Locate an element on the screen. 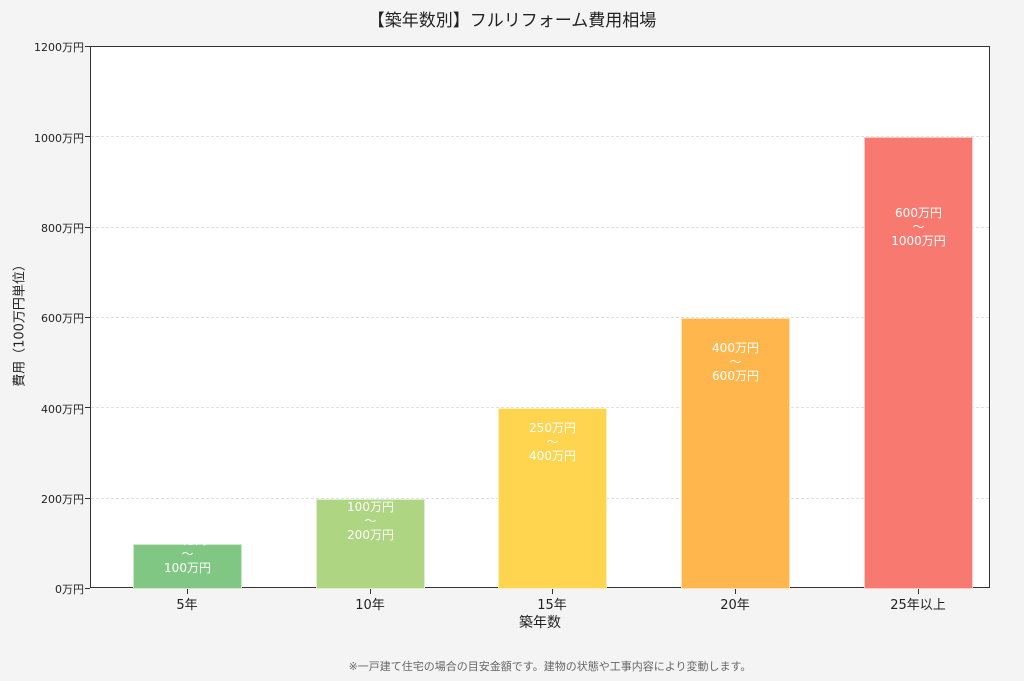 The width and height of the screenshot is (1024, 681). bar-15-years: 250万円 〜 400万円 is located at coordinates (552, 498).